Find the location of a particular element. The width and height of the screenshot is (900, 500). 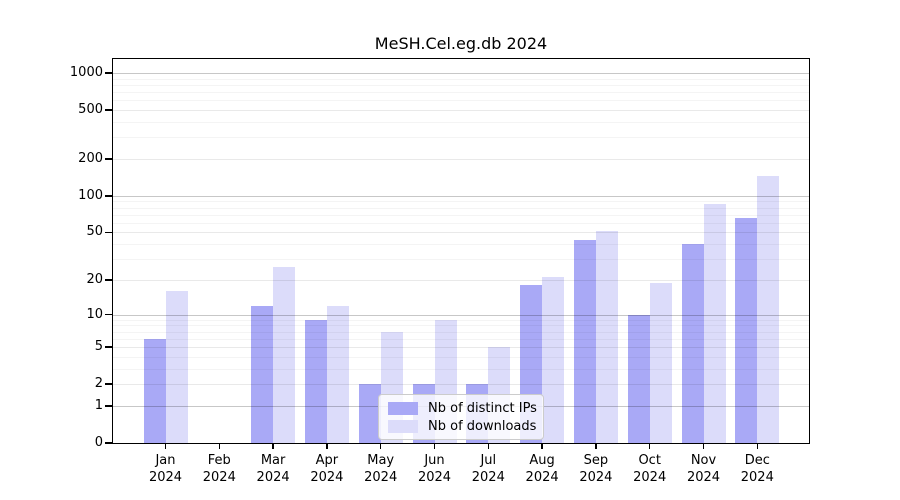

bar-downloads-nov is located at coordinates (714, 323).